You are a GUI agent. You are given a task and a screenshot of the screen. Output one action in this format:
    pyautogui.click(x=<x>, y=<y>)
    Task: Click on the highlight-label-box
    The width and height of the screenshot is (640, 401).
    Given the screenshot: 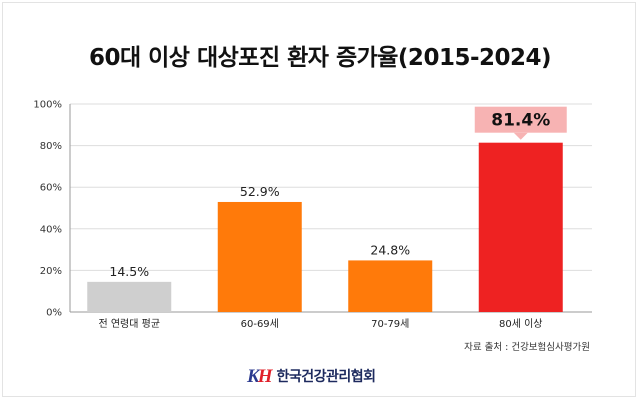 What is the action you would take?
    pyautogui.click(x=520, y=119)
    